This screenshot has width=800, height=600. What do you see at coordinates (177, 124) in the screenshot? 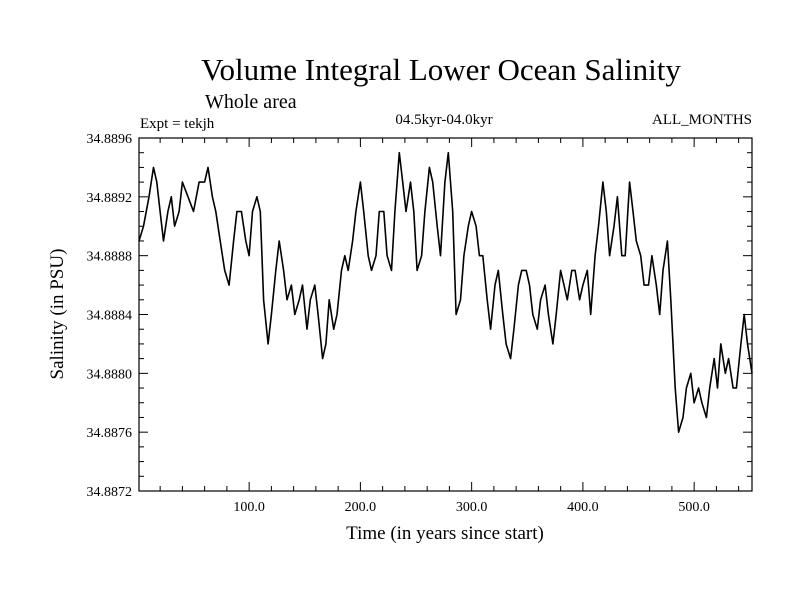
I see `experiment-label: Expt = tekjh` at bounding box center [177, 124].